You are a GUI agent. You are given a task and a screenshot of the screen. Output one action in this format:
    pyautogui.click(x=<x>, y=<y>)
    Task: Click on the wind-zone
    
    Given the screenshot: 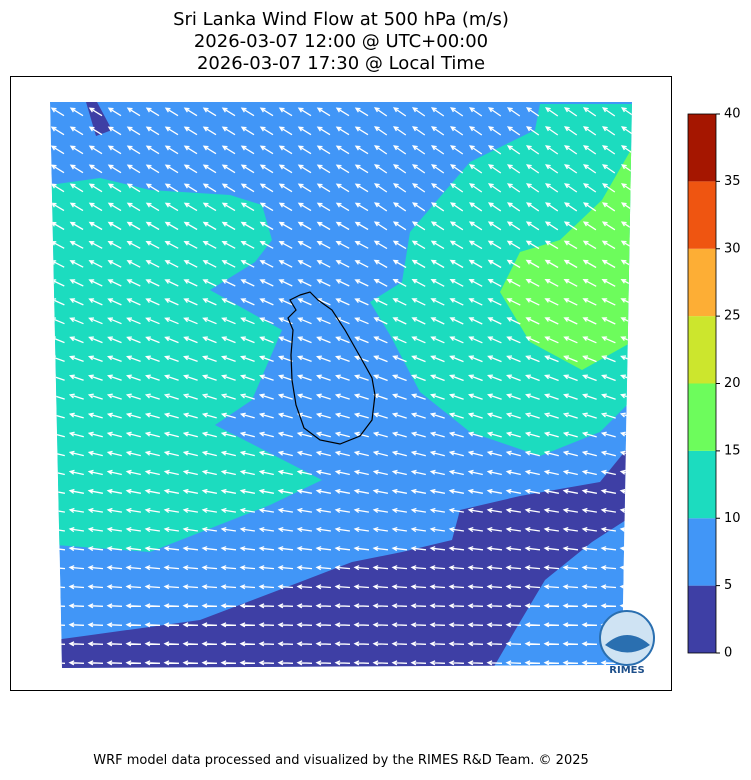 What is the action you would take?
    pyautogui.click(x=566, y=259)
    